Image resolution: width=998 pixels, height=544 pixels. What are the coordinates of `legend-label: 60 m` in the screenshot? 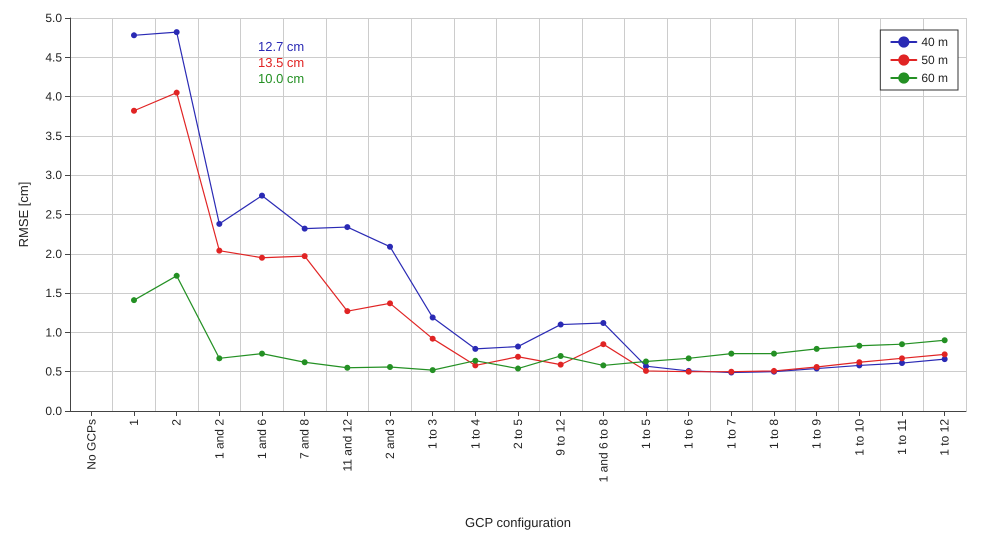 It's located at (934, 78).